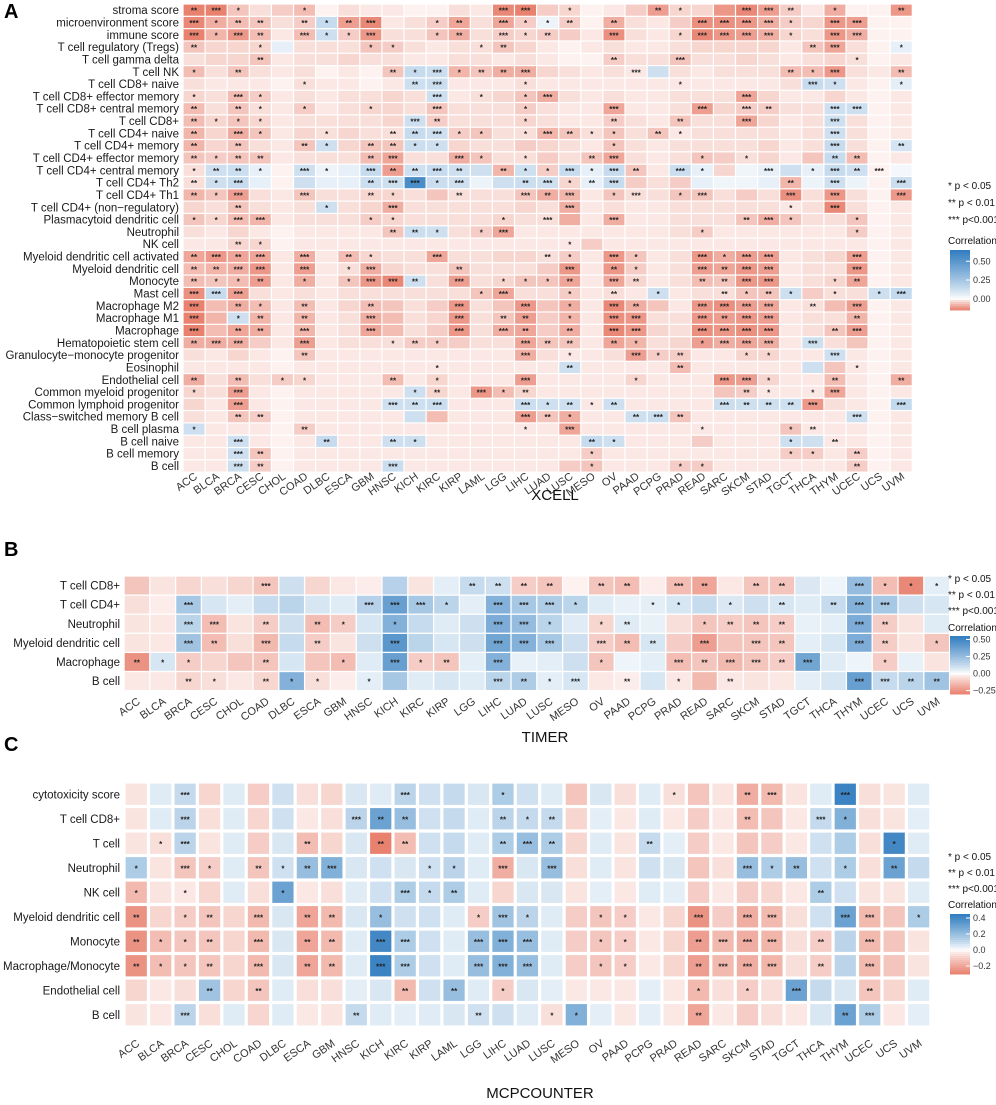 The height and width of the screenshot is (1105, 996). What do you see at coordinates (421, 1050) in the screenshot?
I see `x-tick-label: KIRP` at bounding box center [421, 1050].